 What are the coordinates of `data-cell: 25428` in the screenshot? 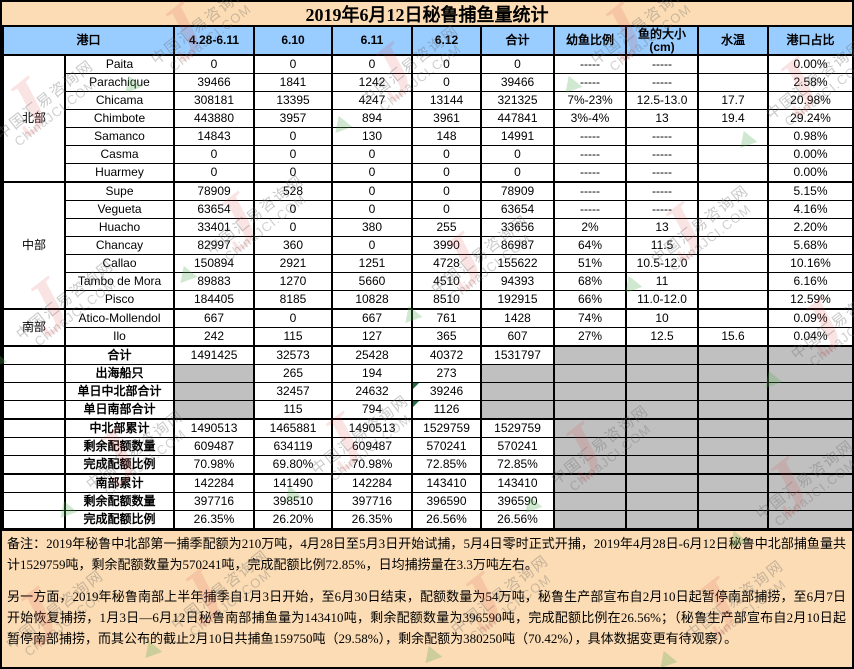 It's located at (372, 355).